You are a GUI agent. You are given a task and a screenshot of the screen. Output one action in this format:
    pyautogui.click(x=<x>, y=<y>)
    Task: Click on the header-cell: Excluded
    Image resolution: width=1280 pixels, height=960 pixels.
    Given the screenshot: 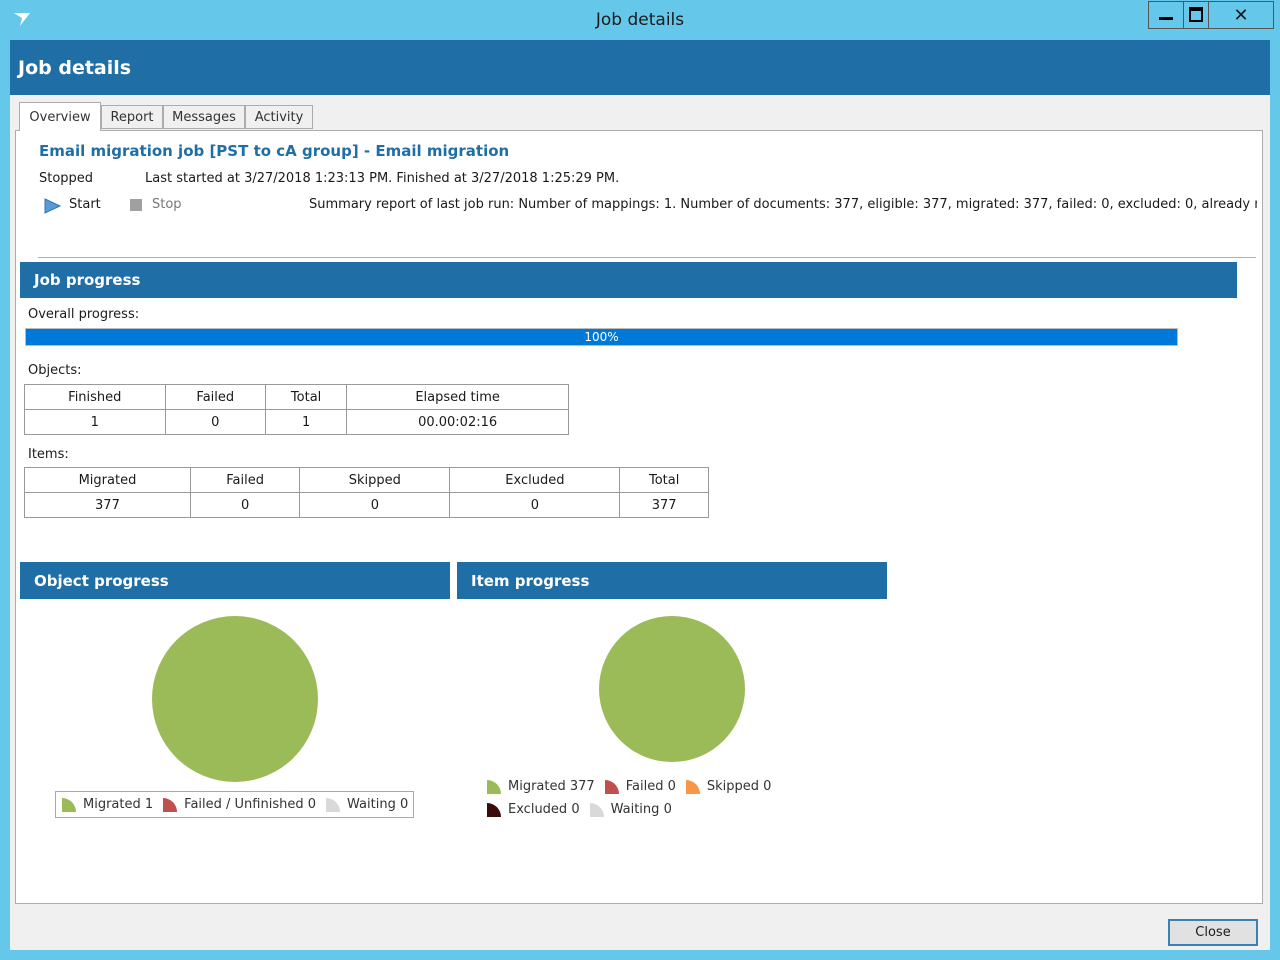 What is the action you would take?
    pyautogui.click(x=535, y=480)
    